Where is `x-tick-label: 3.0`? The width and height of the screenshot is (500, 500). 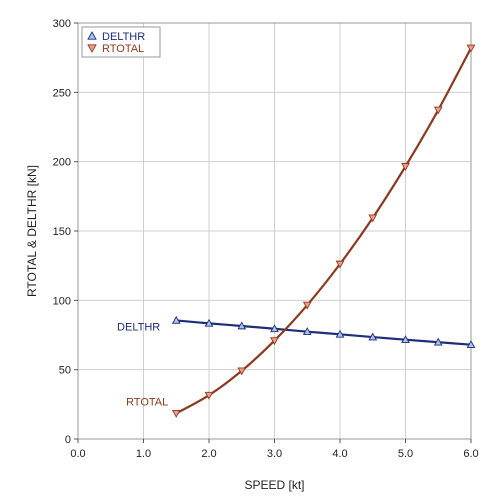 x-tick-label: 3.0 is located at coordinates (274, 454).